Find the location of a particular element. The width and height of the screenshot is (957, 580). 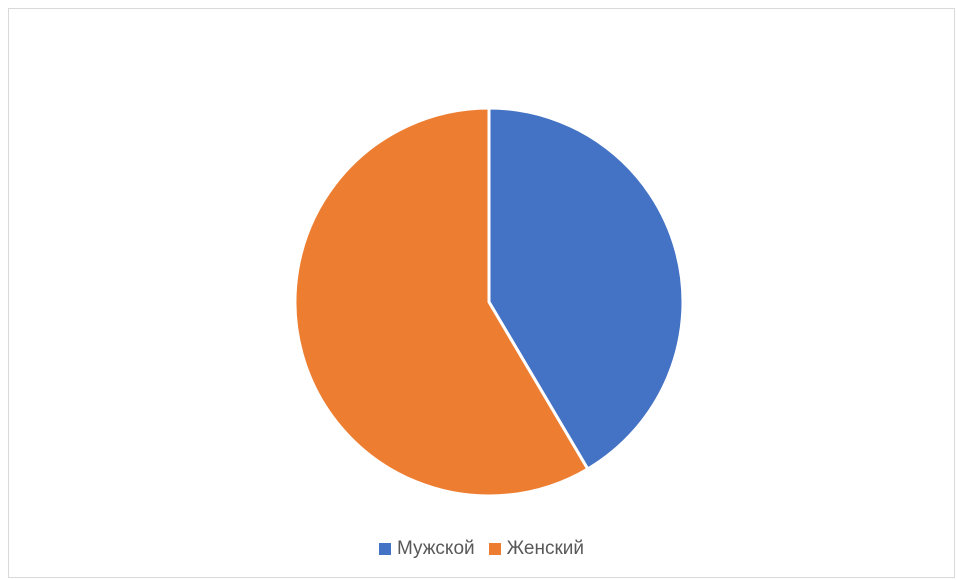

chart-legend: Мужской Женский is located at coordinates (481, 549).